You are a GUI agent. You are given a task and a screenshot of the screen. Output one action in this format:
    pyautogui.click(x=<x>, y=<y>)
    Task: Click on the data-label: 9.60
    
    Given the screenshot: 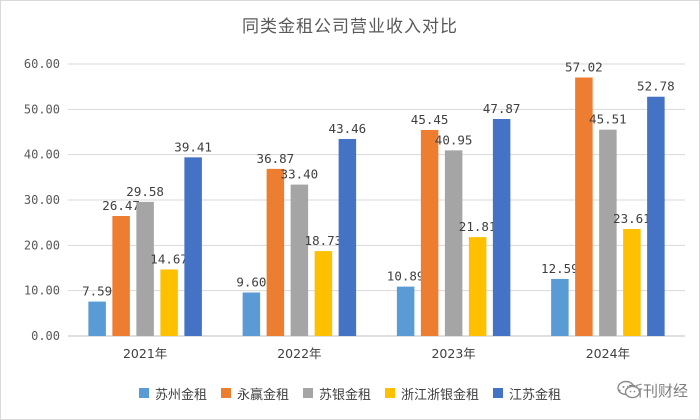 What is the action you would take?
    pyautogui.click(x=251, y=281)
    